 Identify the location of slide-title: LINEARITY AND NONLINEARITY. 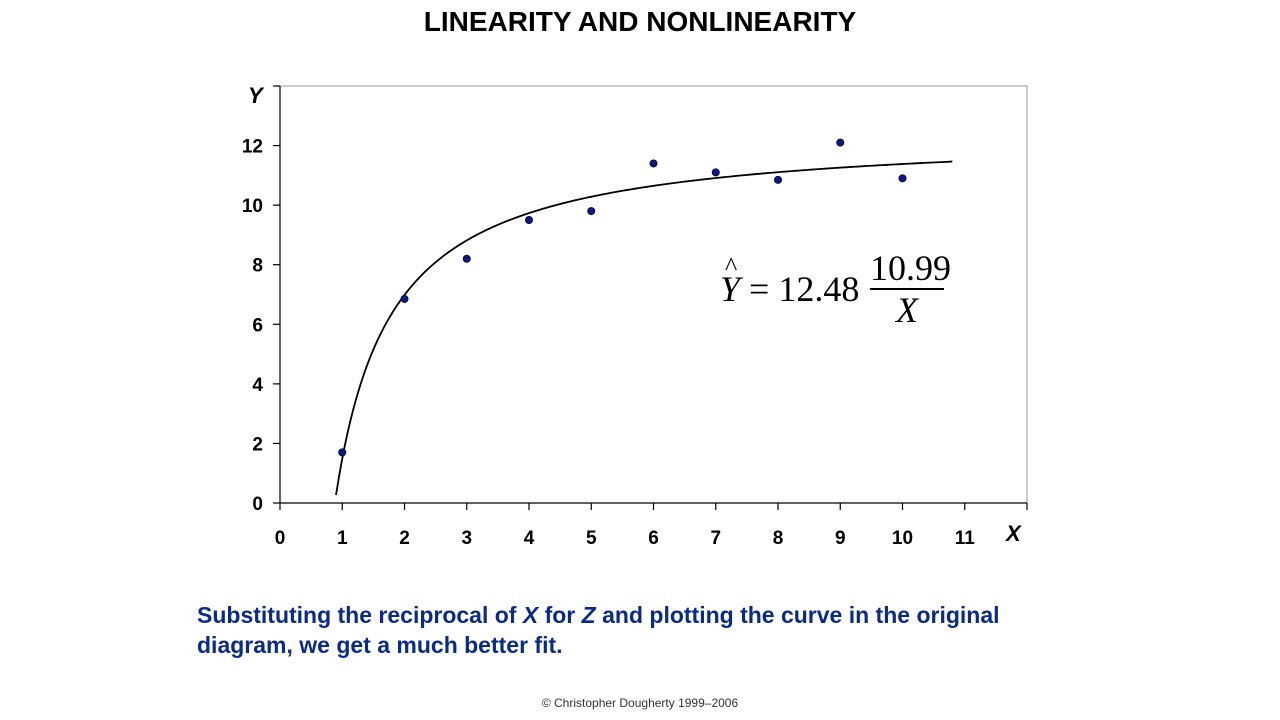
(640, 21).